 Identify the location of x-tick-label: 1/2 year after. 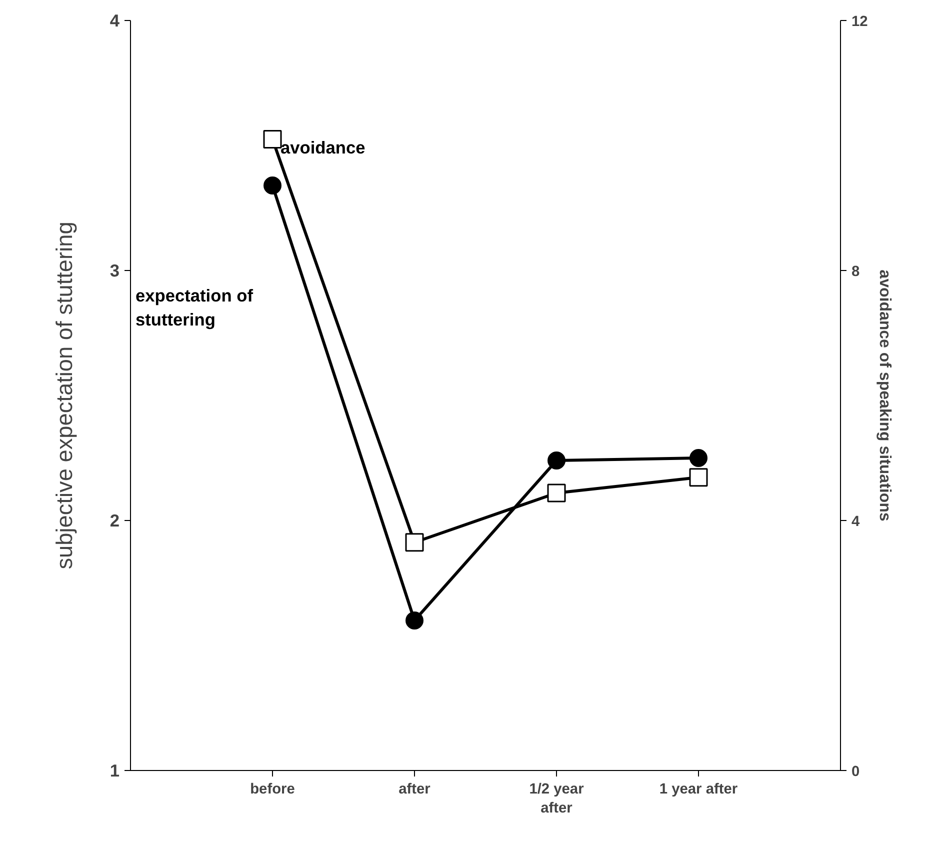
(556, 799).